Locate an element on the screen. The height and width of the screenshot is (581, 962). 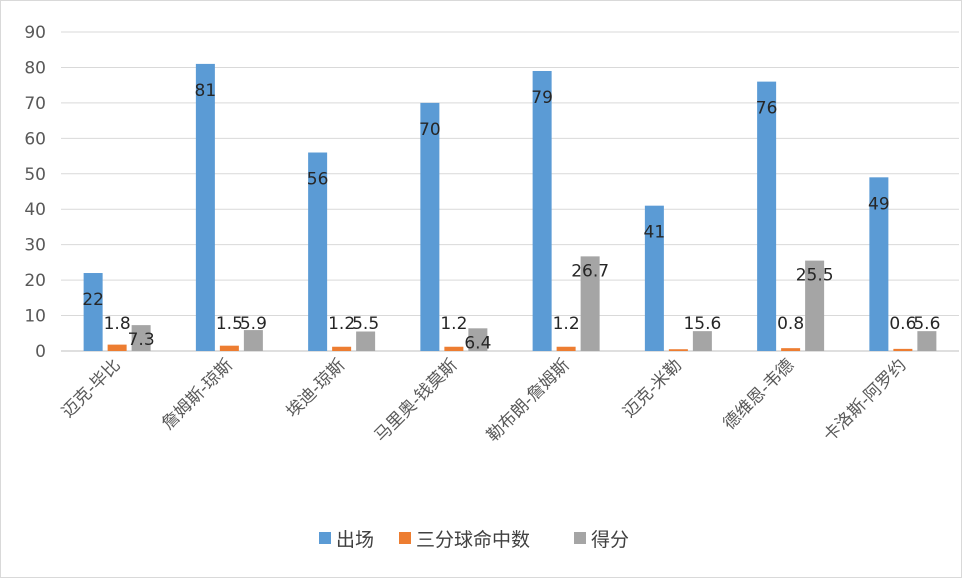
data-label: 6.4 is located at coordinates (477, 343).